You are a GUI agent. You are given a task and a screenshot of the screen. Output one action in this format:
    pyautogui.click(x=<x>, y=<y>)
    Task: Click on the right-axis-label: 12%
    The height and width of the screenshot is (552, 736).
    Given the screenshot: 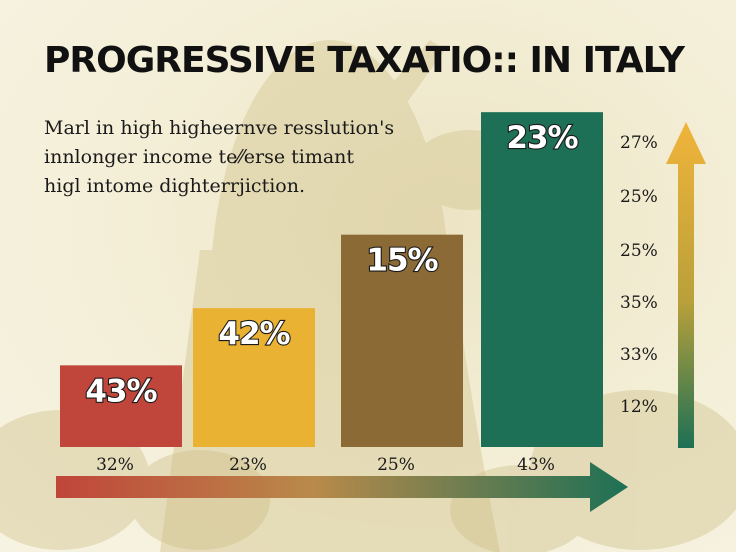 What is the action you would take?
    pyautogui.click(x=639, y=407)
    